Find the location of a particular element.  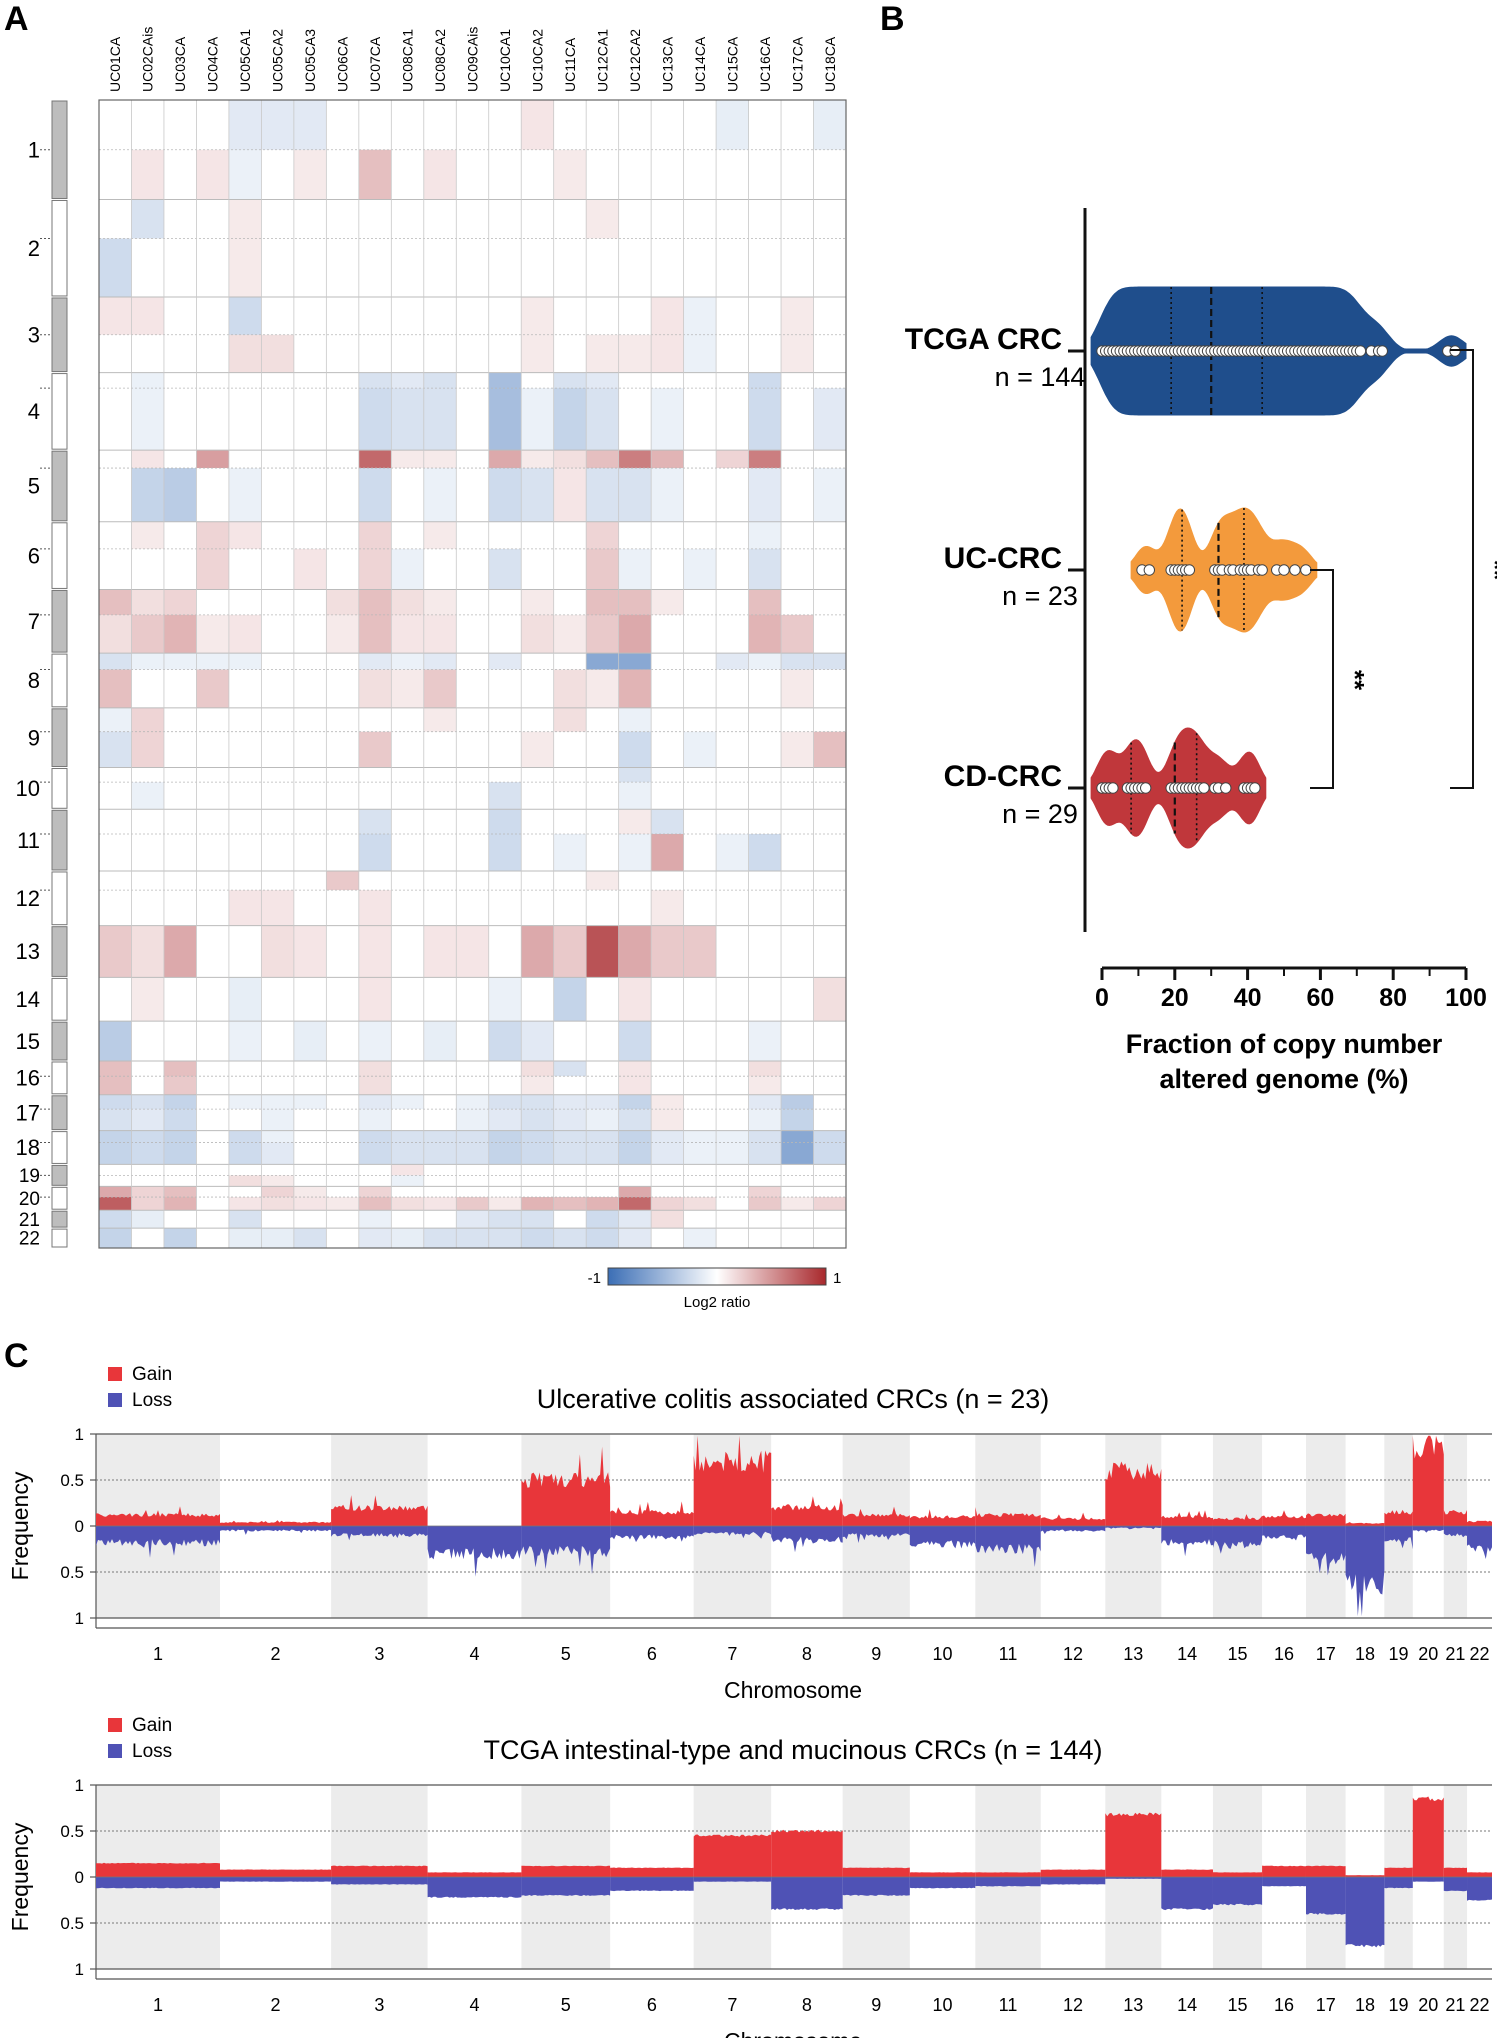

y-tick-label: 1 is located at coordinates (79, 1785).